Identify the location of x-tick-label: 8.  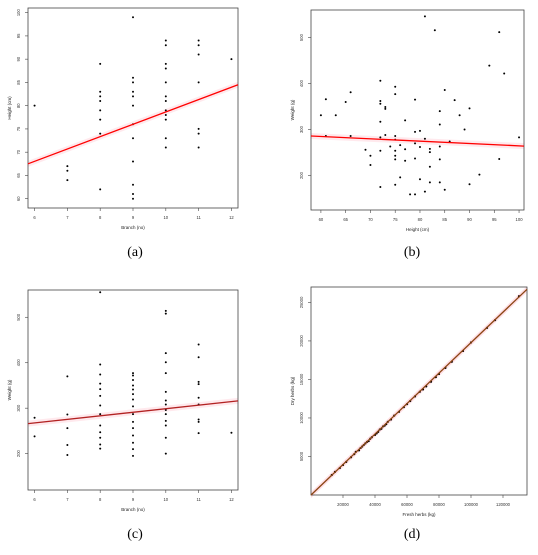
(100, 217).